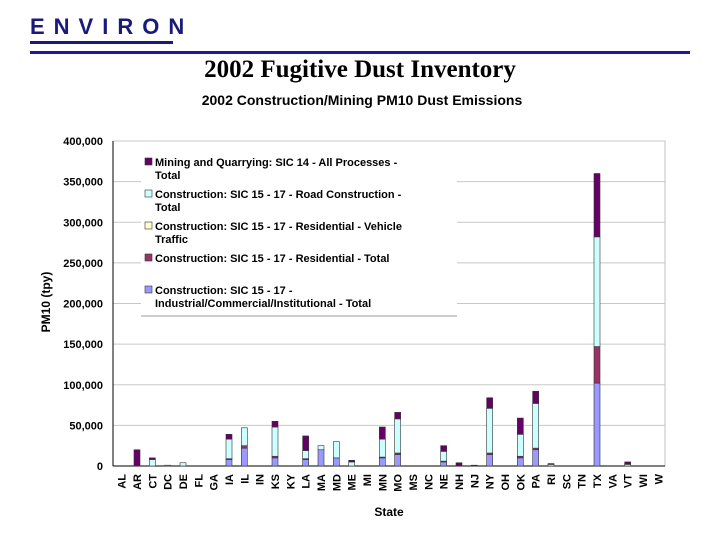 This screenshot has height=540, width=720. I want to click on x-tick-label: MA, so click(322, 482).